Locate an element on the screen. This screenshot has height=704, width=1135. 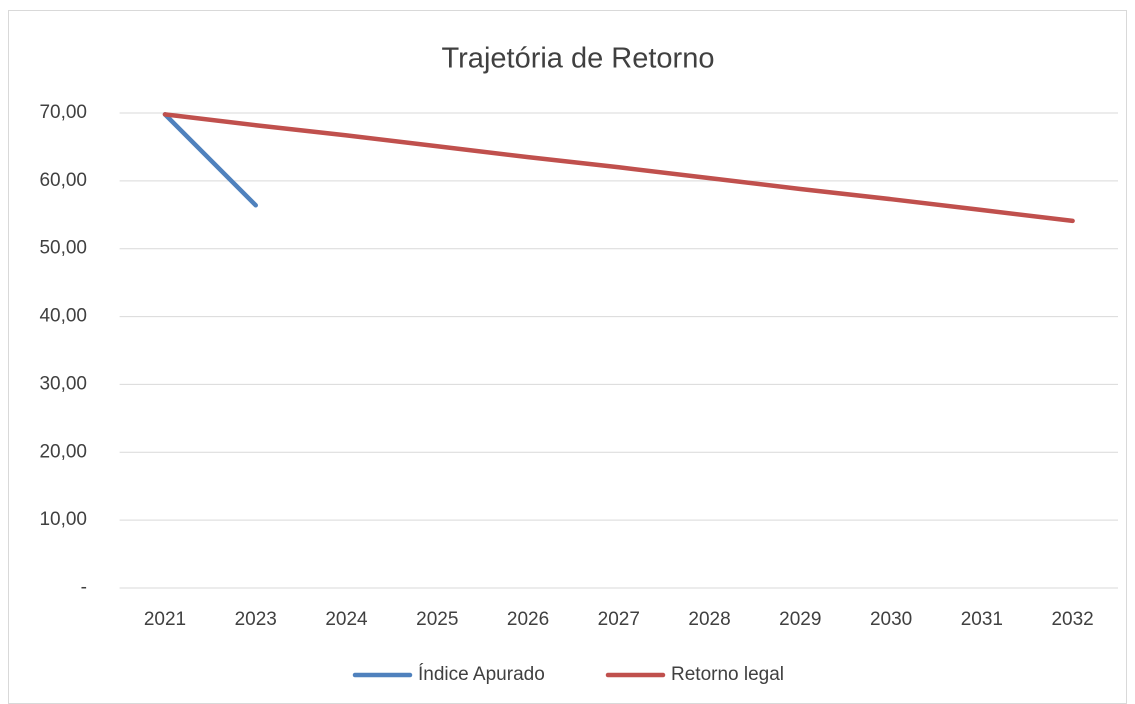
y-tick-label: 70,00 is located at coordinates (63, 112).